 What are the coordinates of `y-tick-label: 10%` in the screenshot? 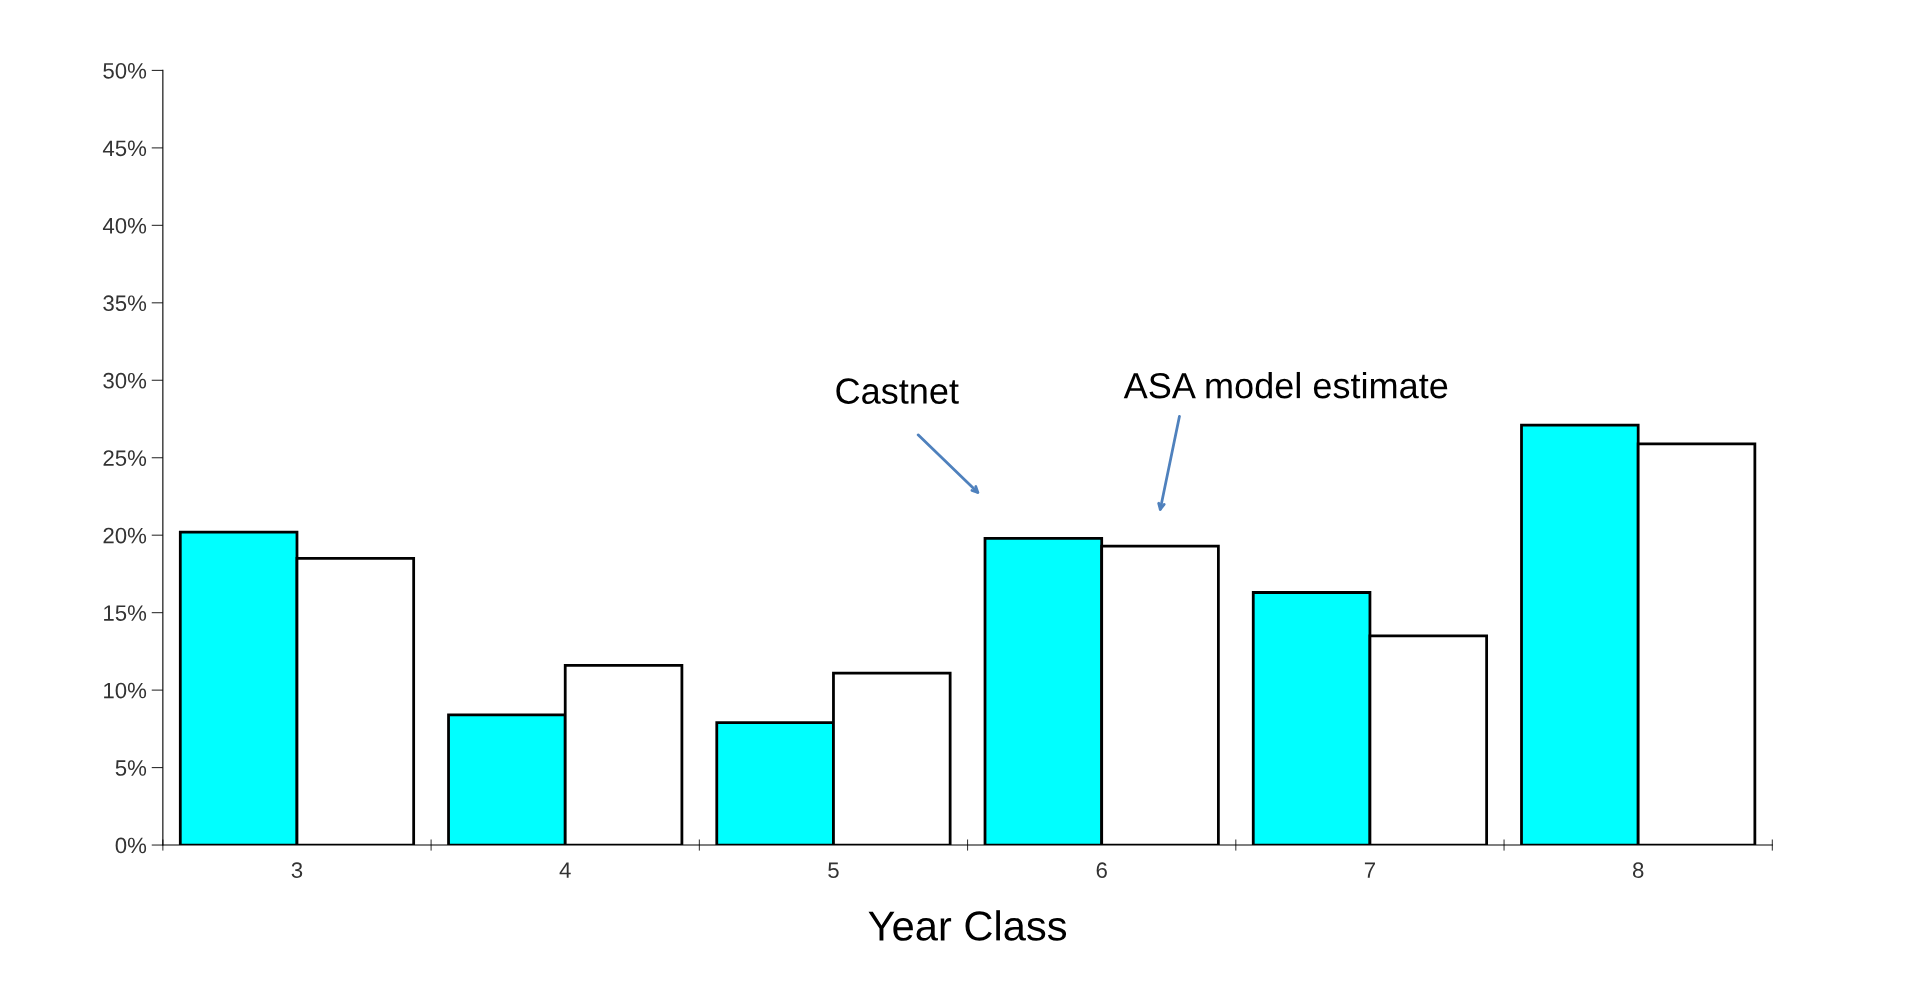 It's located at (125, 690).